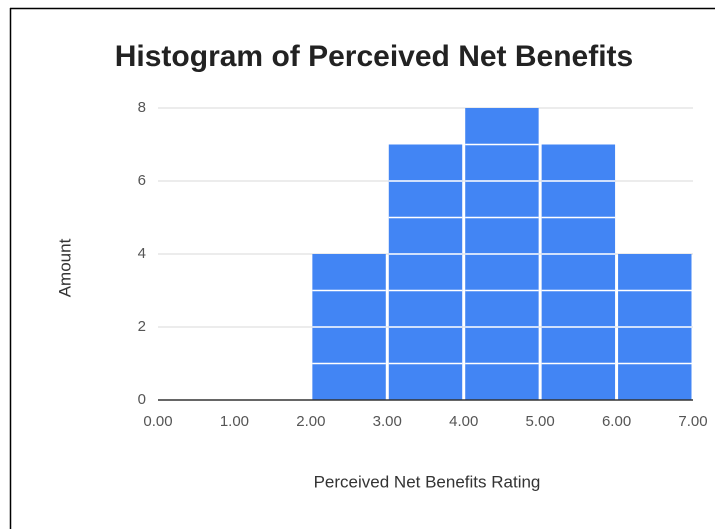 This screenshot has width=715, height=529. Describe the element at coordinates (234, 421) in the screenshot. I see `x-tick-label: 1.00` at that location.